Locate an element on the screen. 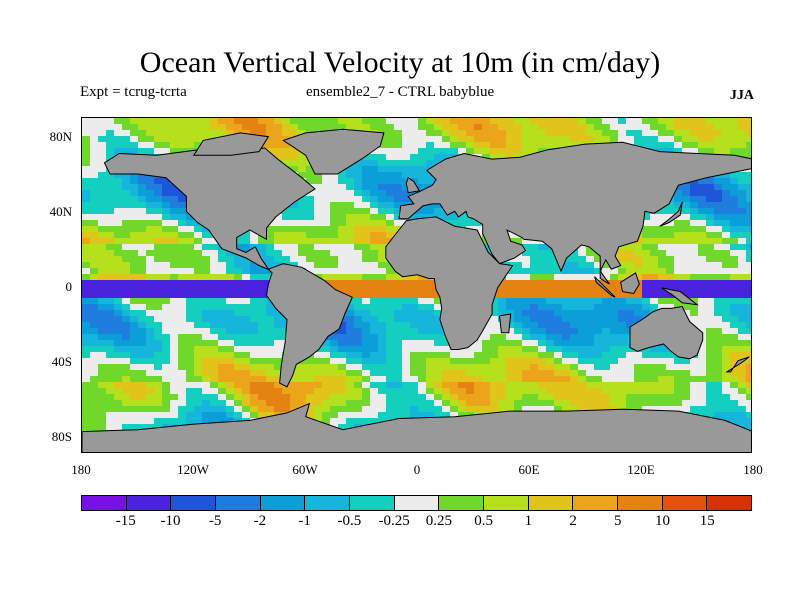  colorbar-label: 10 is located at coordinates (663, 521).